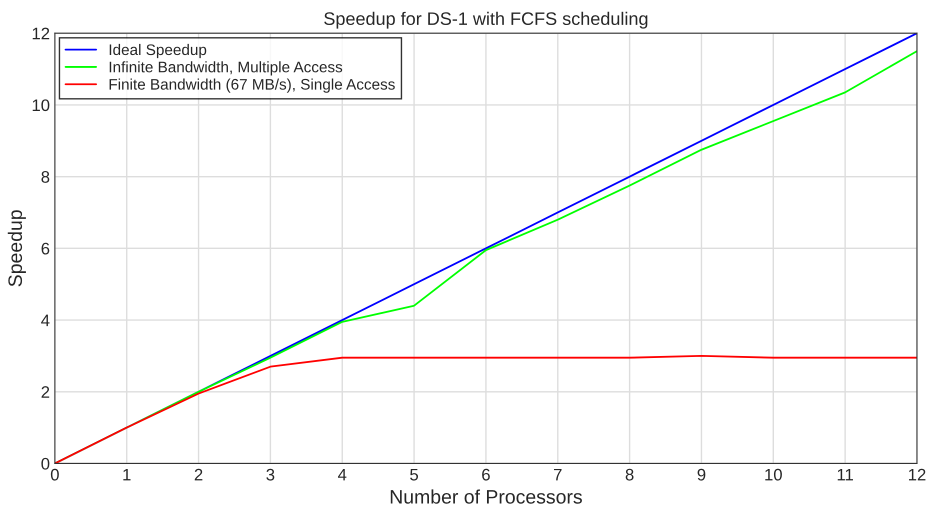 This screenshot has width=930, height=519. I want to click on x-tick-label: 6, so click(486, 474).